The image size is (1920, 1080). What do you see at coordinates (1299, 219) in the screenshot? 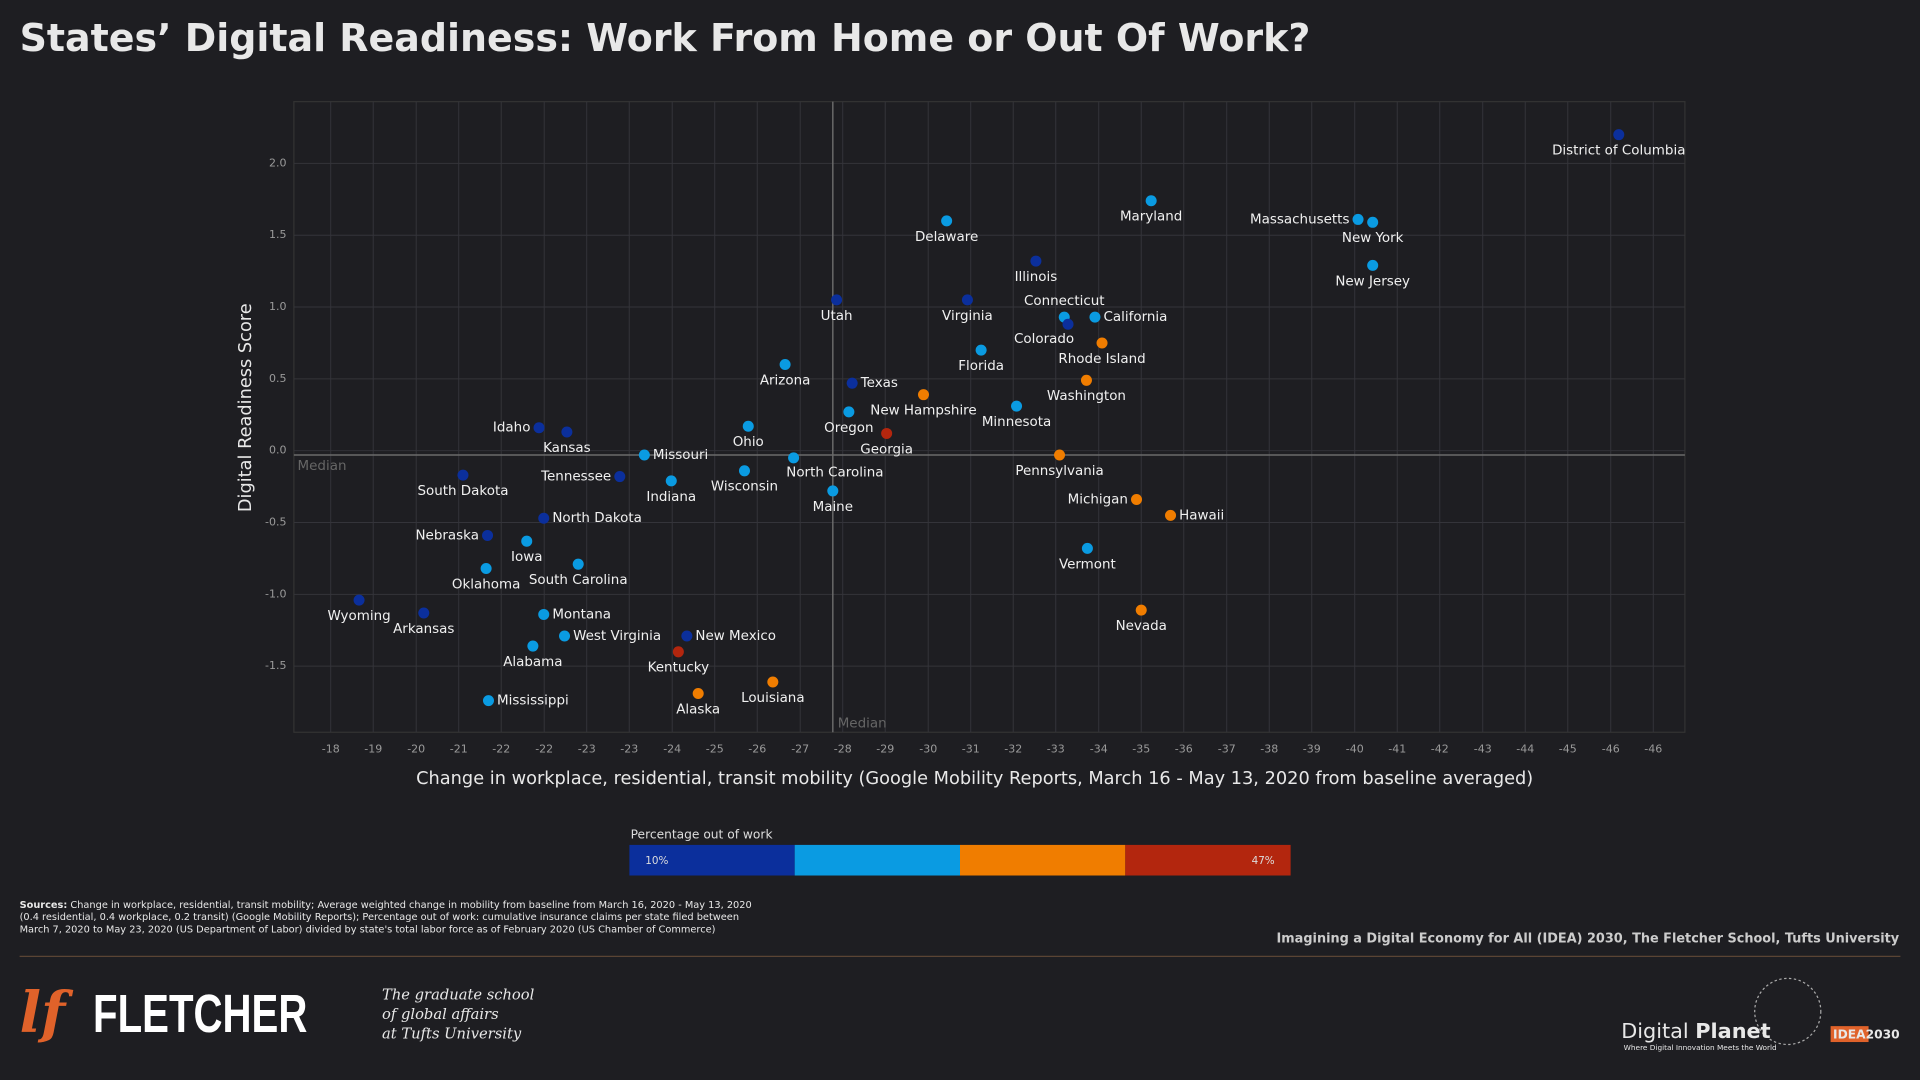
I see `point-label: Massachusetts` at bounding box center [1299, 219].